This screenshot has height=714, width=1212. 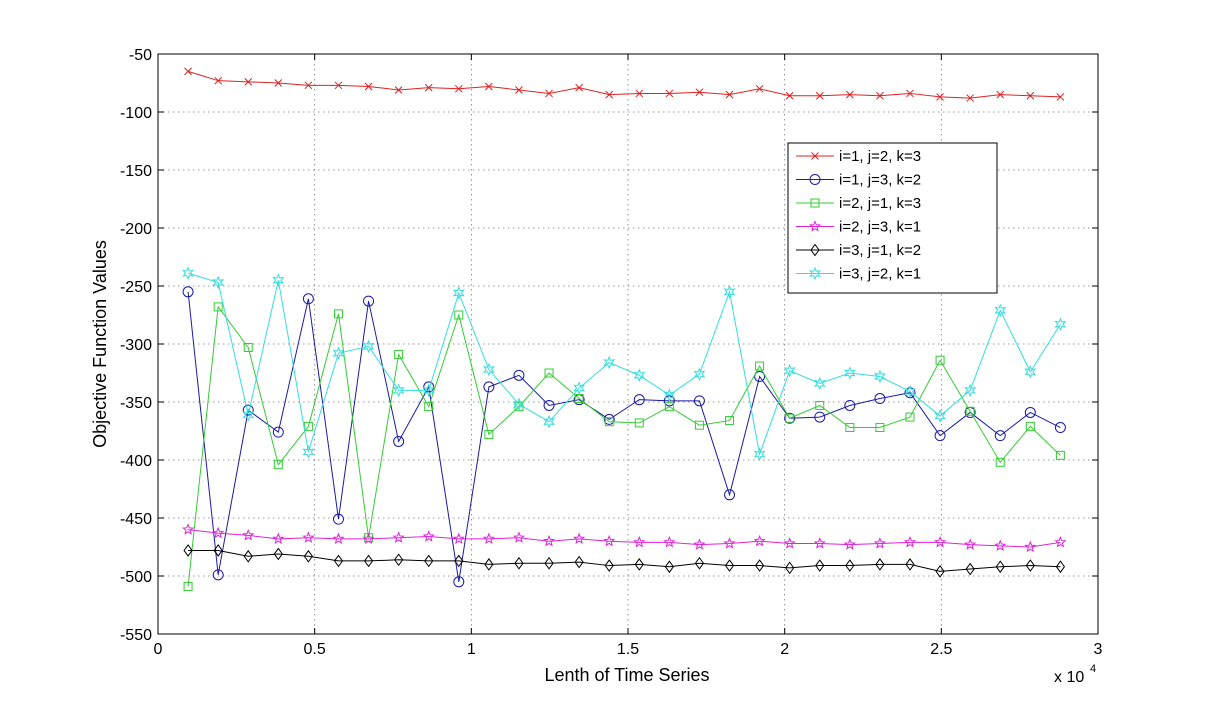 I want to click on y-tick-label: -100, so click(x=136, y=113).